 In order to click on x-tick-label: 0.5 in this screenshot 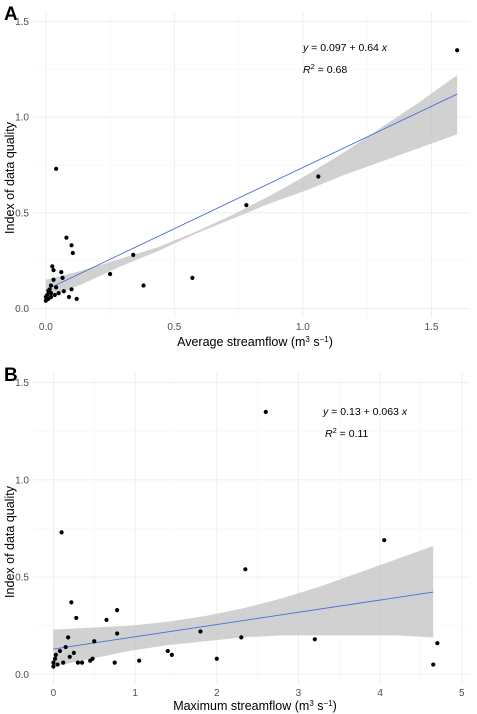, I will do `click(174, 327)`.